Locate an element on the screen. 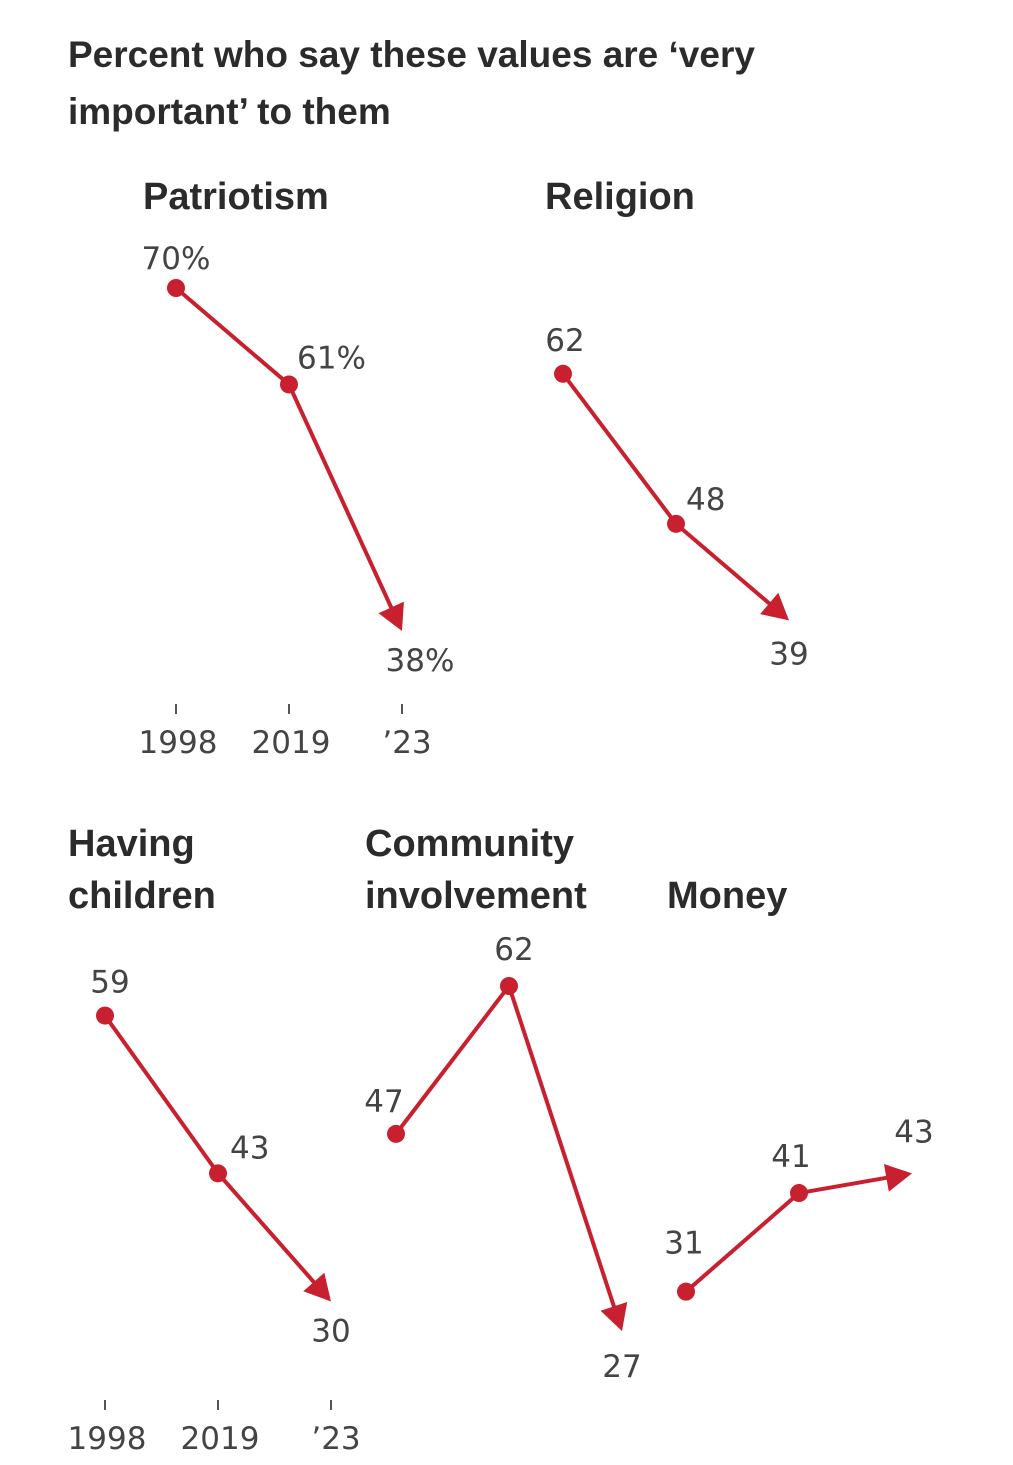 This screenshot has width=1013, height=1465. data-label: 48 is located at coordinates (705, 500).